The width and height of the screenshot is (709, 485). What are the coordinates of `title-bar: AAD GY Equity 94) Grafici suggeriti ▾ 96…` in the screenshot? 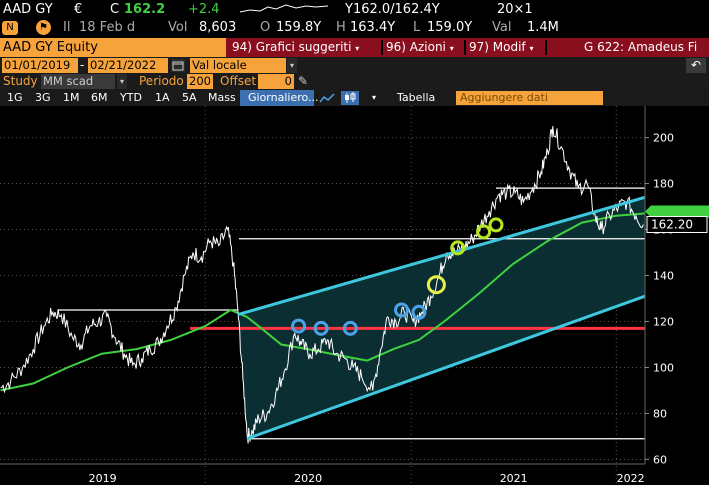 It's located at (354, 47).